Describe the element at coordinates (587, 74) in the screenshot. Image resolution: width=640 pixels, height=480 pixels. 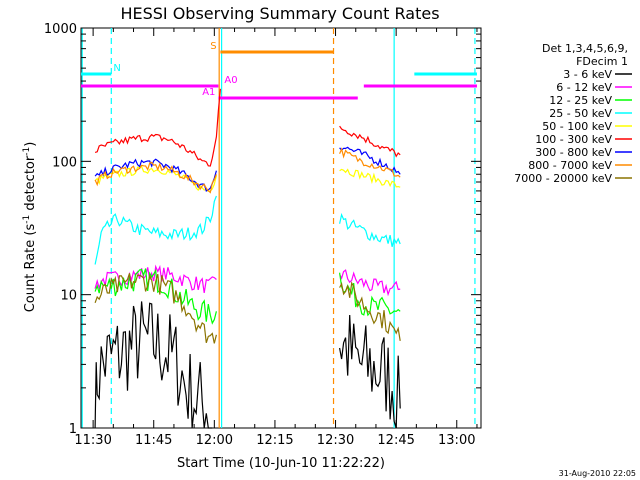
I see `legend-label-0: 3 - 6 keV` at that location.